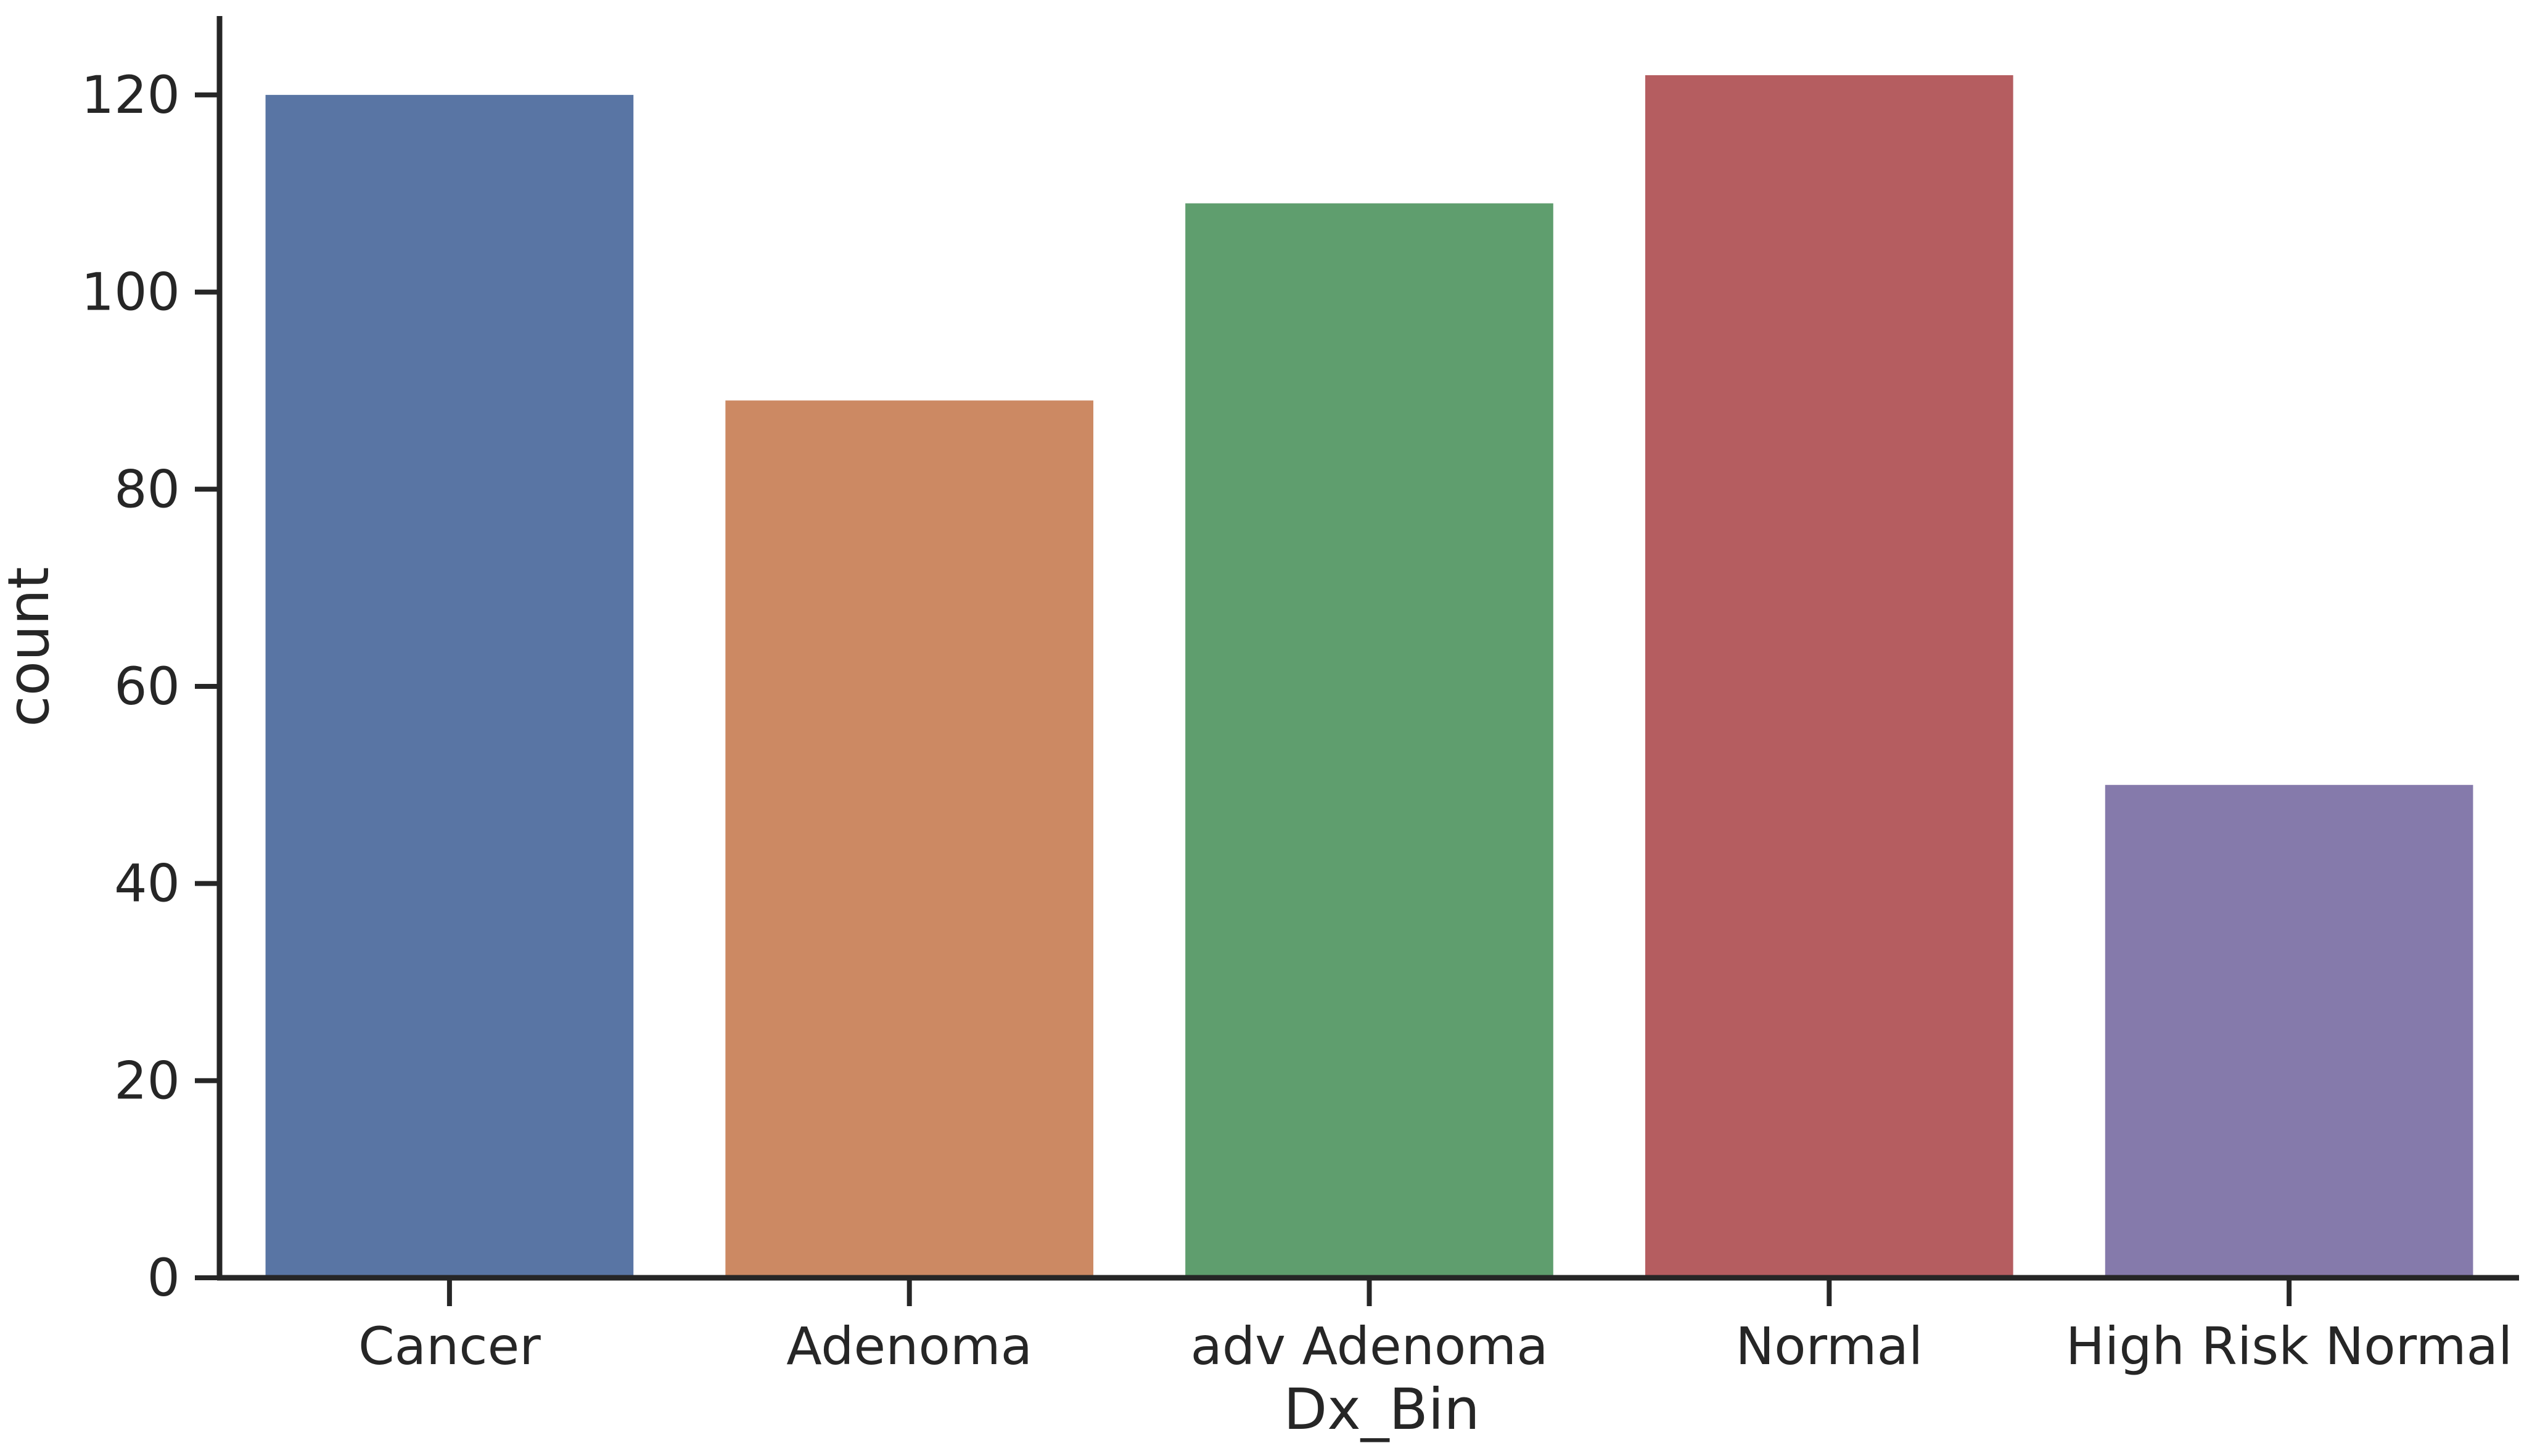  What do you see at coordinates (909, 1346) in the screenshot?
I see `x-tick-label: Adenoma` at bounding box center [909, 1346].